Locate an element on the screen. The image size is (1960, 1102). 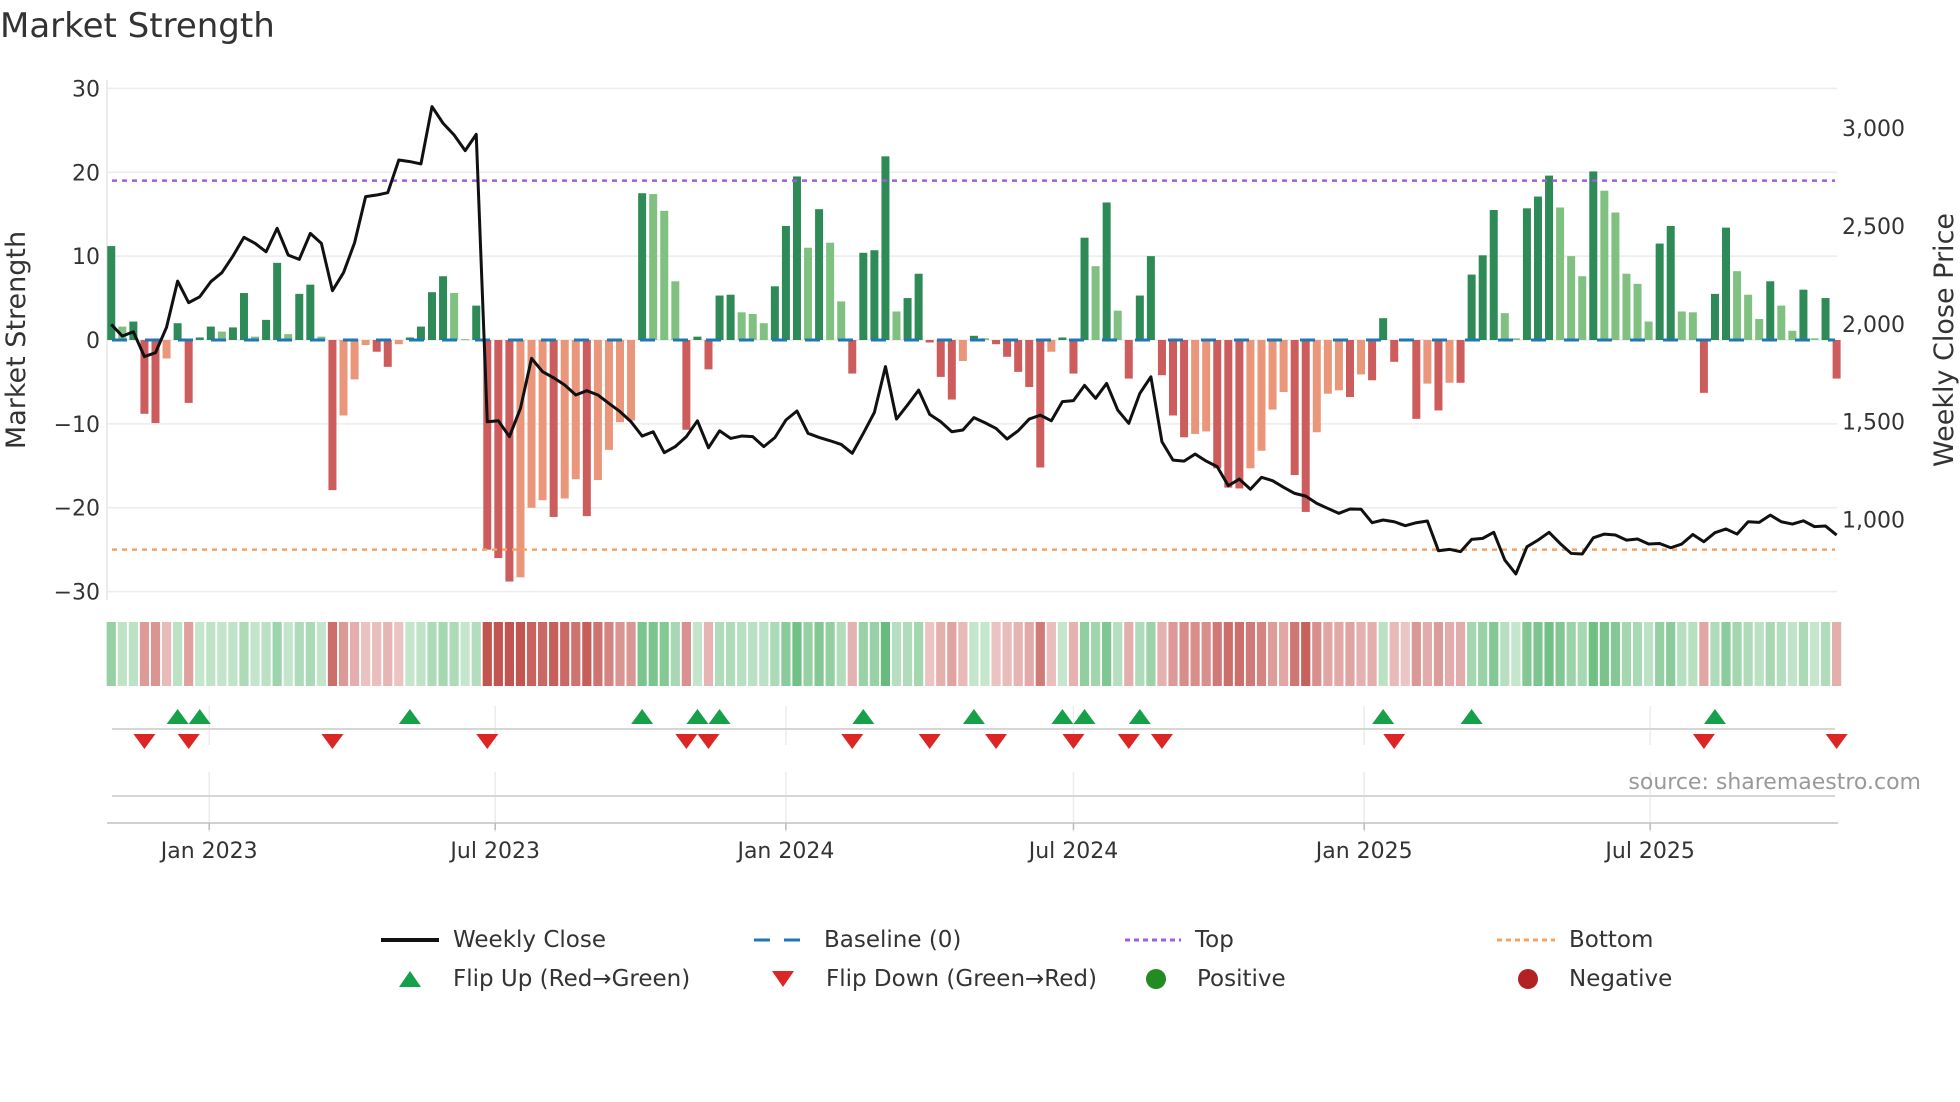
dashed-line-icon is located at coordinates (782, 940).